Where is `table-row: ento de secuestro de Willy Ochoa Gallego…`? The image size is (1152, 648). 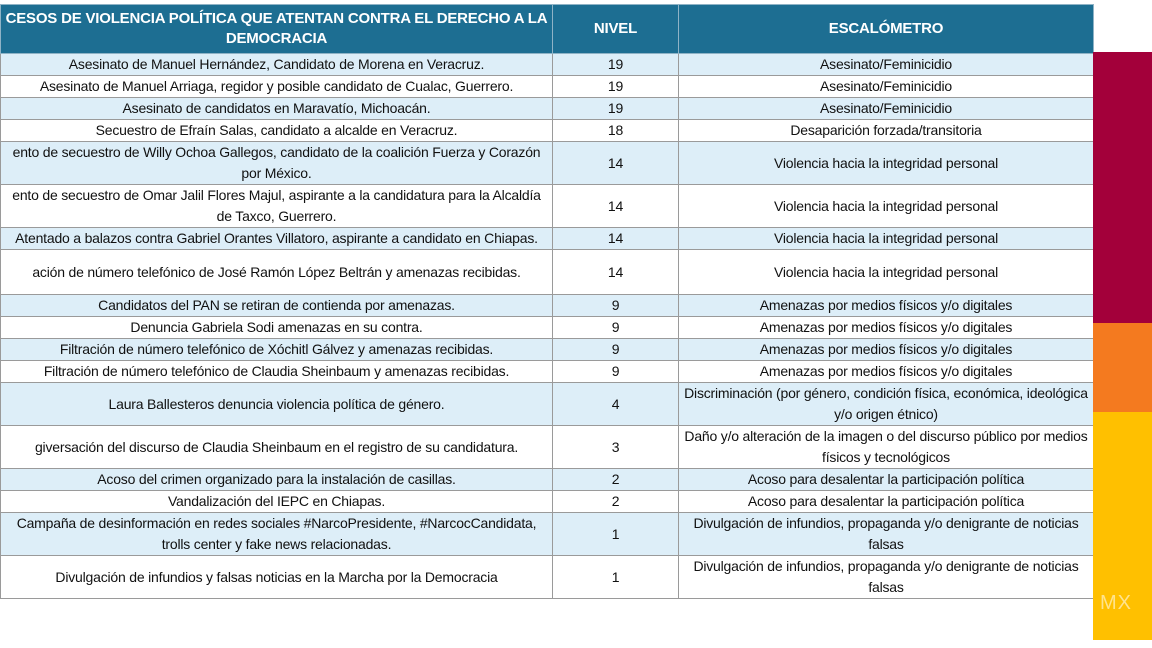
table-row: ento de secuestro de Willy Ochoa Gallego… is located at coordinates (547, 163).